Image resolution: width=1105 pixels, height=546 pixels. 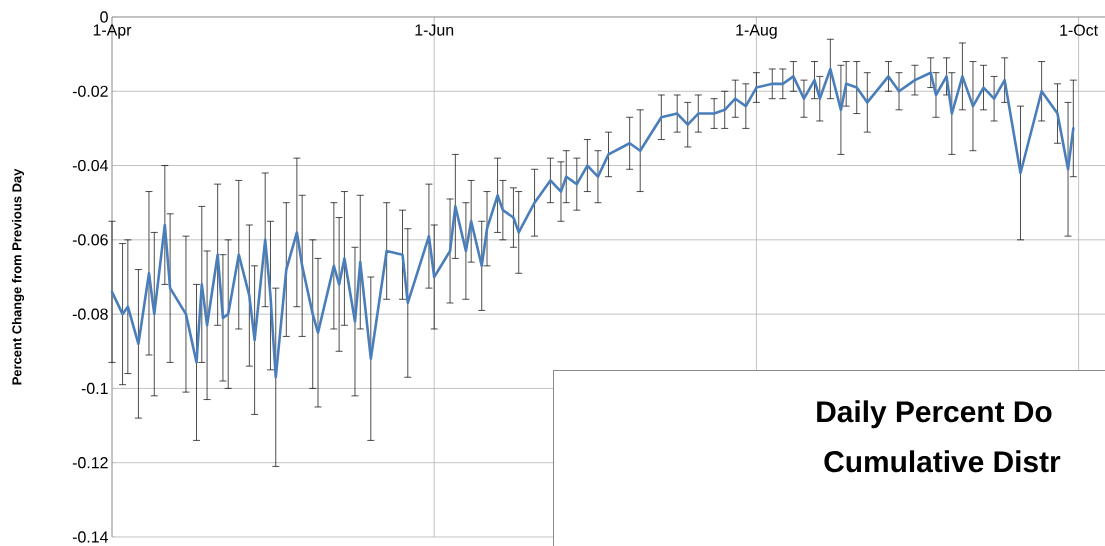 I want to click on y-tick-label: 0, so click(x=104, y=17).